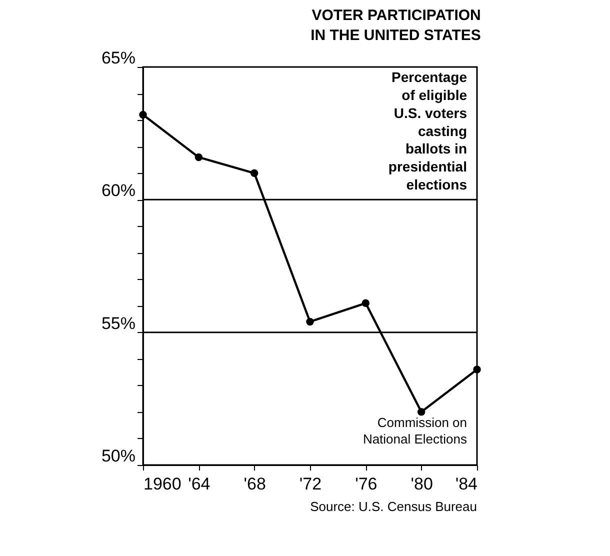 The width and height of the screenshot is (610, 556). What do you see at coordinates (255, 484) in the screenshot?
I see `x-tick-label: '68` at bounding box center [255, 484].